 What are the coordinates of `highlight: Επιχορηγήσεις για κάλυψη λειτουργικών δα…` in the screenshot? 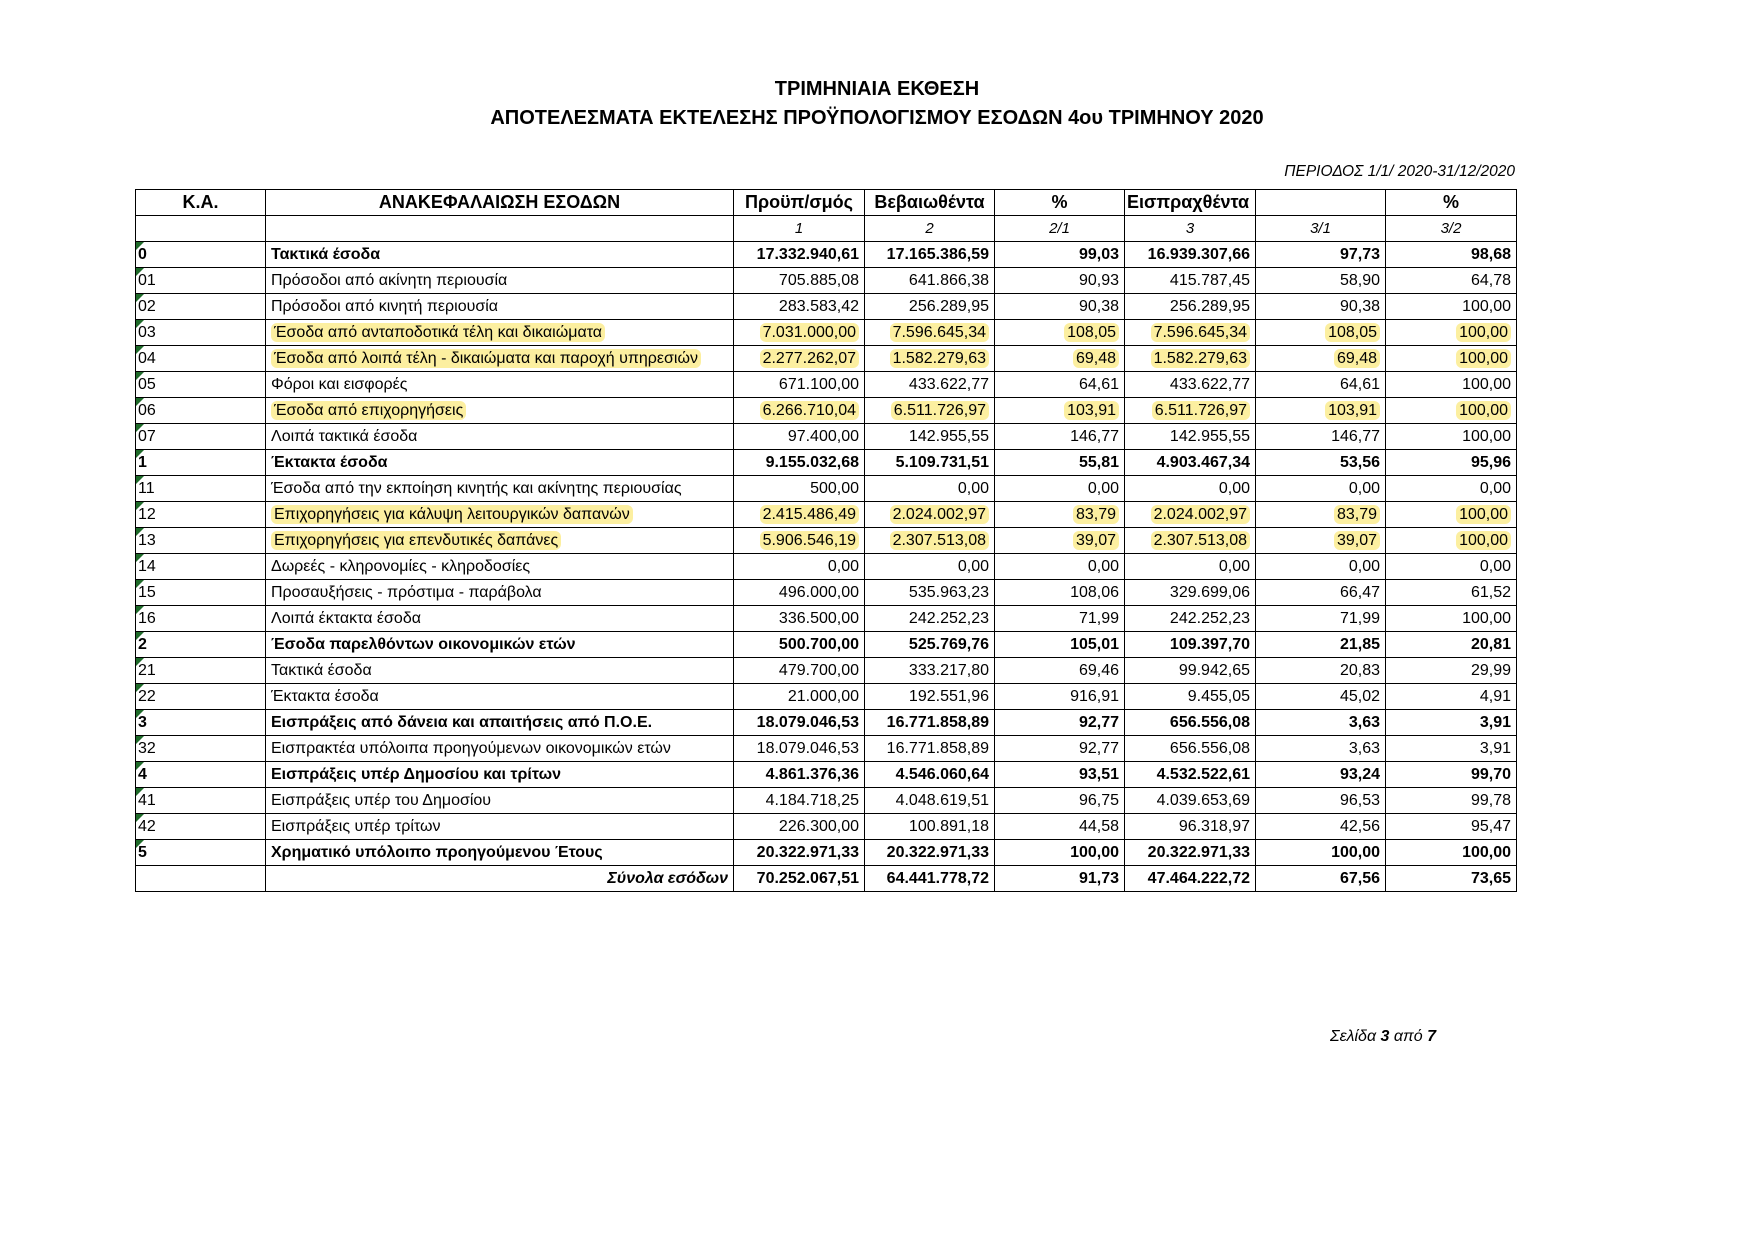 It's located at (452, 514).